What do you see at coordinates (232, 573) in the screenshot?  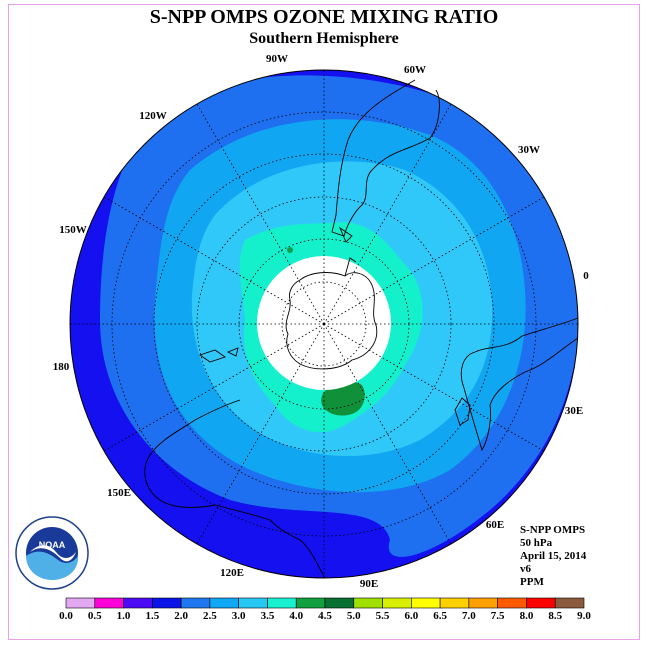 I see `lon-label-120e: 120E` at bounding box center [232, 573].